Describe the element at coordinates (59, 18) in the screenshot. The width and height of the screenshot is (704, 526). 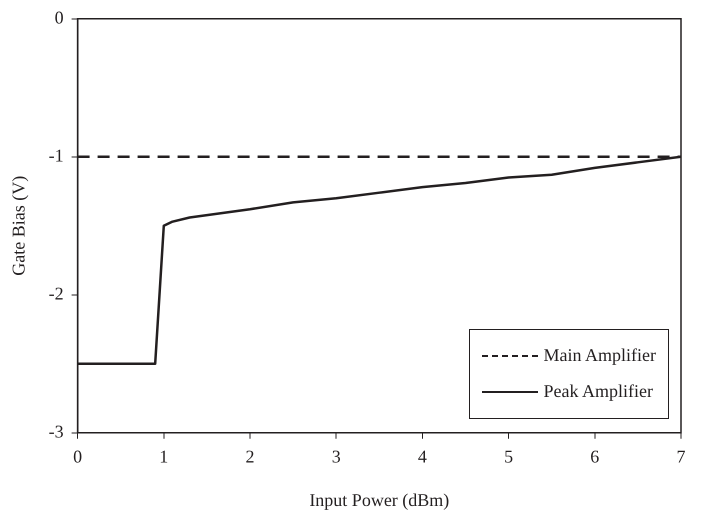
I see `y-tick-label: 0` at that location.